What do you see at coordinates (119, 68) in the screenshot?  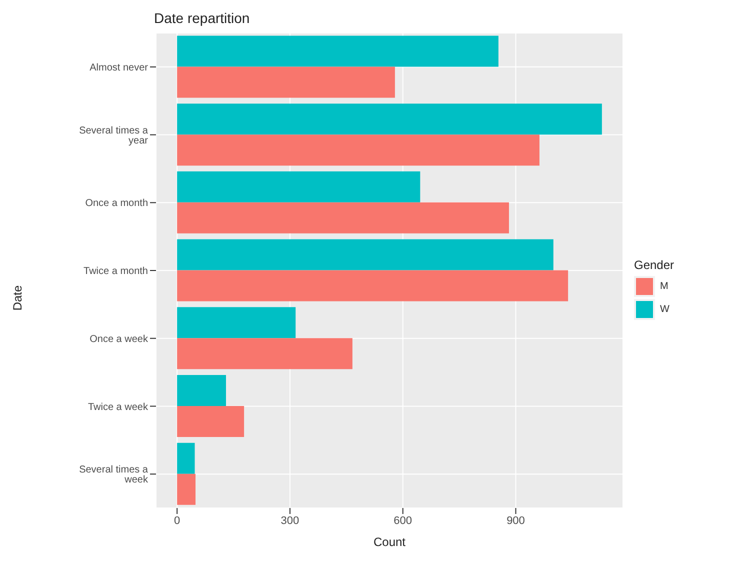 I see `y-tick-label: Almost never` at bounding box center [119, 68].